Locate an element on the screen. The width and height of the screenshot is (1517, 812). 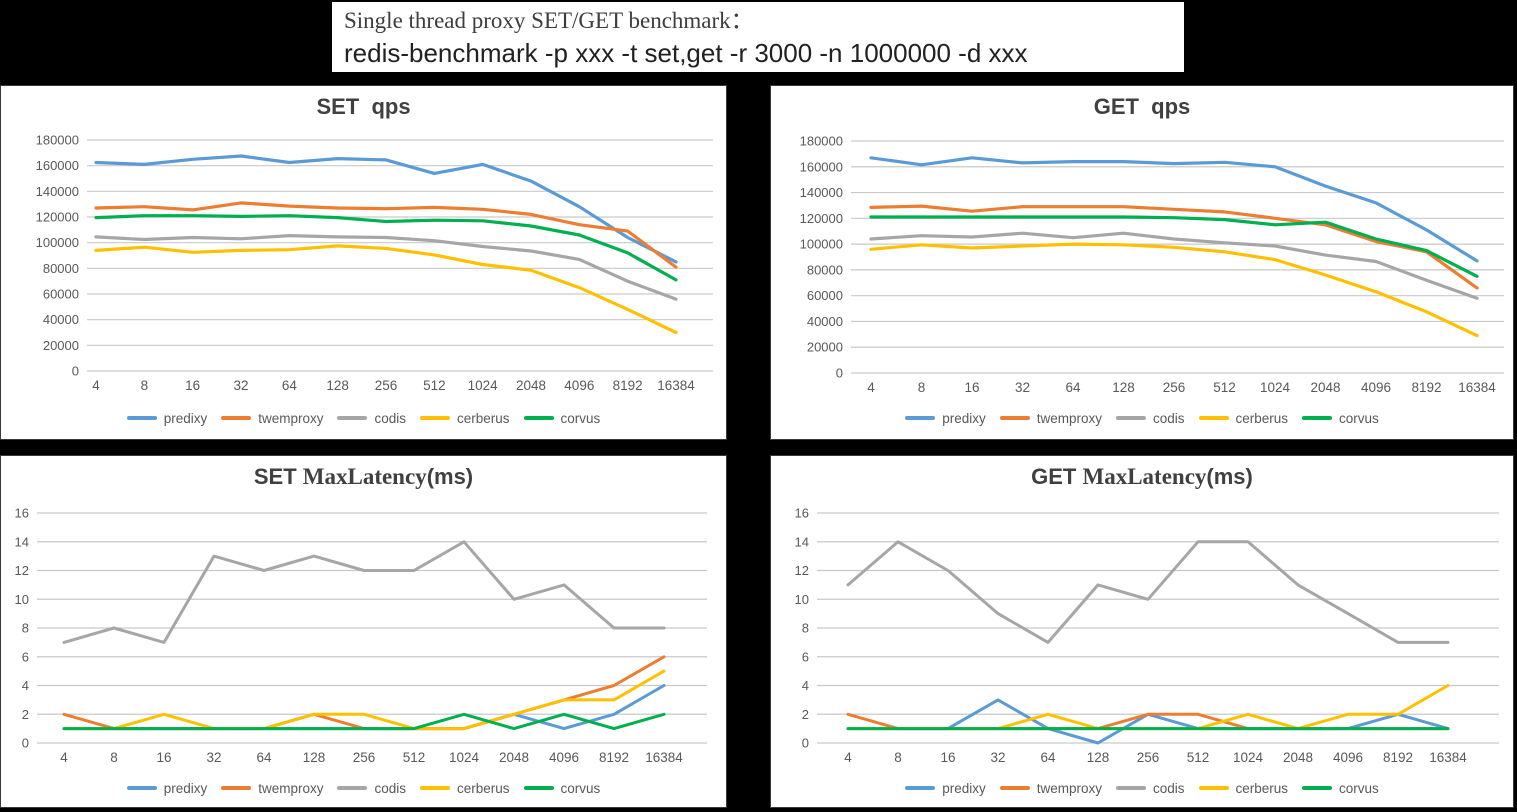
legend-marker-twemproxy is located at coordinates (1014, 788).